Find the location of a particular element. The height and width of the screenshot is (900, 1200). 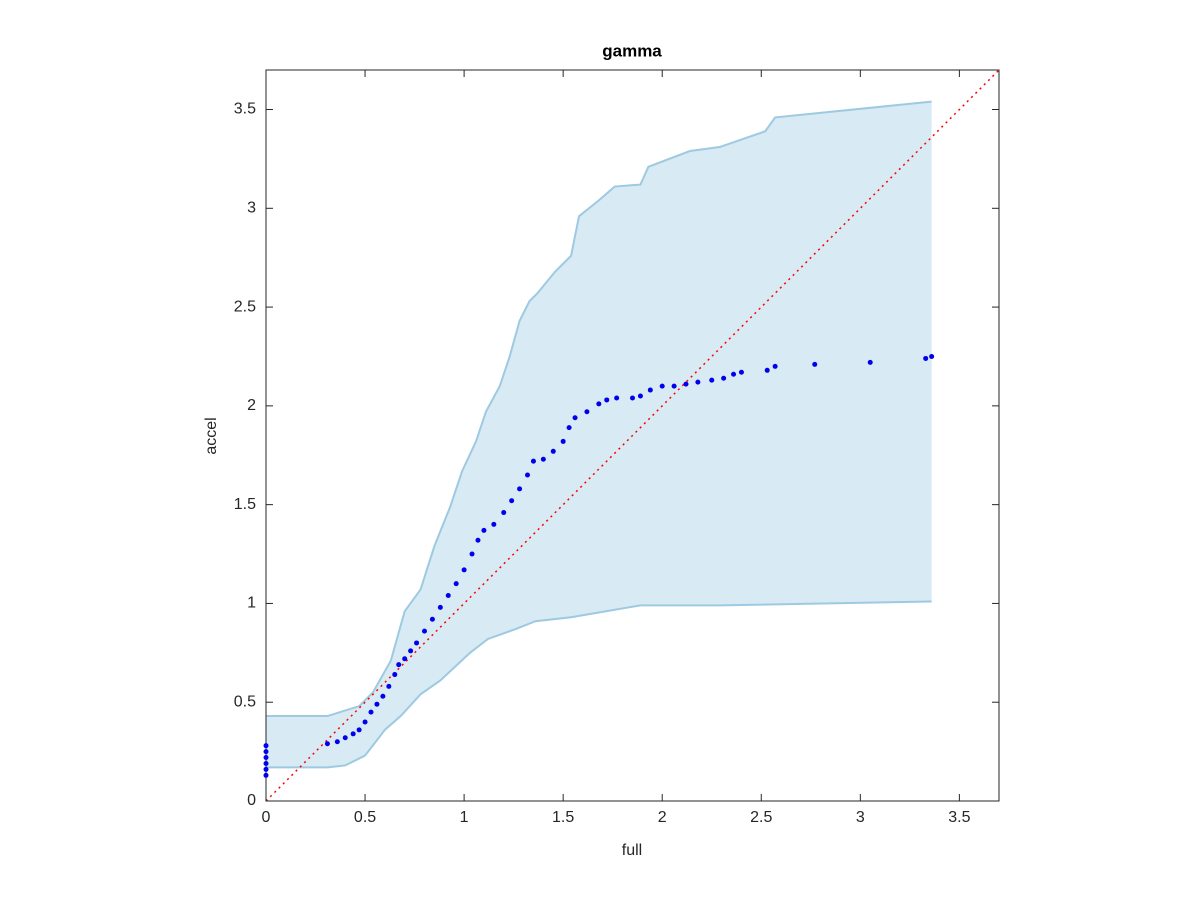

x-tick-label: 2 is located at coordinates (662, 817).